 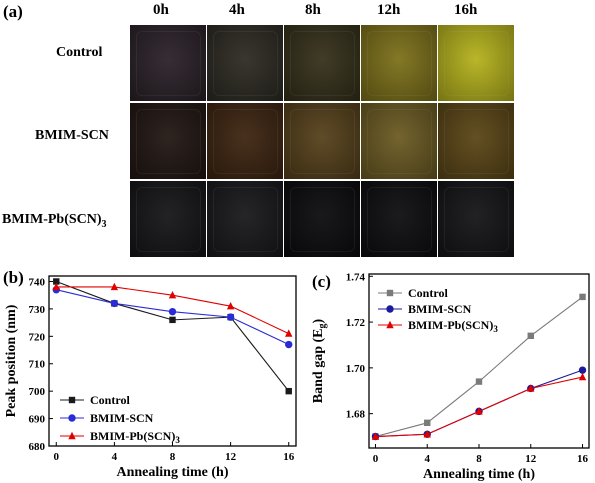 I want to click on y-axis-label-text: Band gap (E, so click(x=318, y=365).